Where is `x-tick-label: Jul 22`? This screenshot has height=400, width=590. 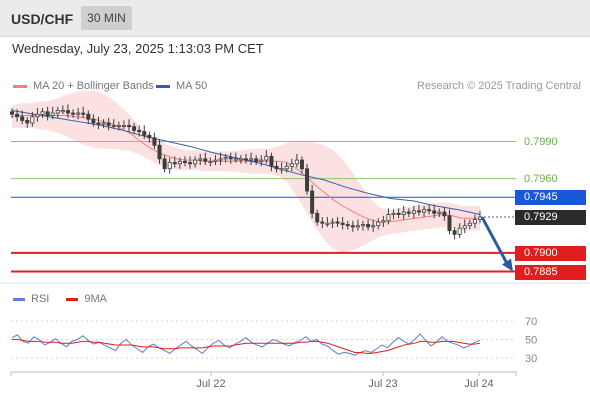 x-tick-label: Jul 22 is located at coordinates (210, 384).